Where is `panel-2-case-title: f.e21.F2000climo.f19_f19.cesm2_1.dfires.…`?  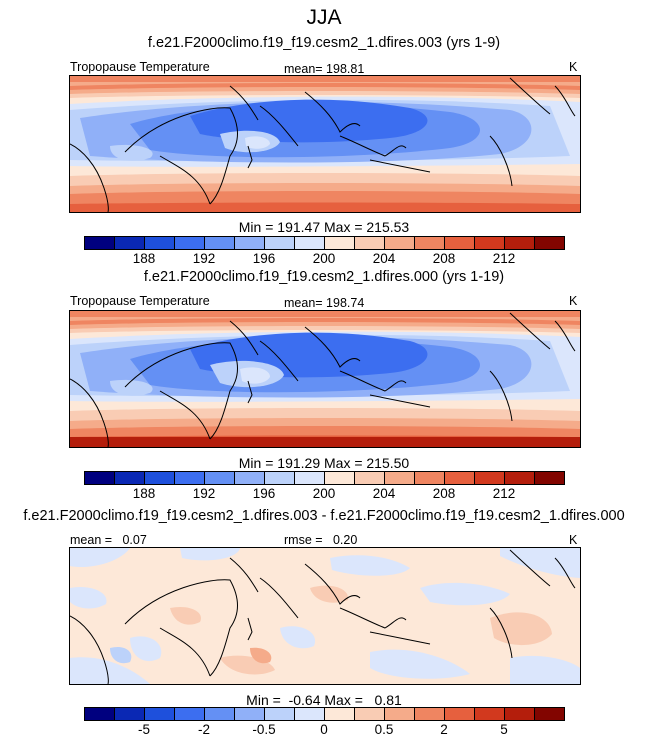
panel-2-case-title: f.e21.F2000climo.f19_f19.cesm2_1.dfires.… is located at coordinates (324, 277).